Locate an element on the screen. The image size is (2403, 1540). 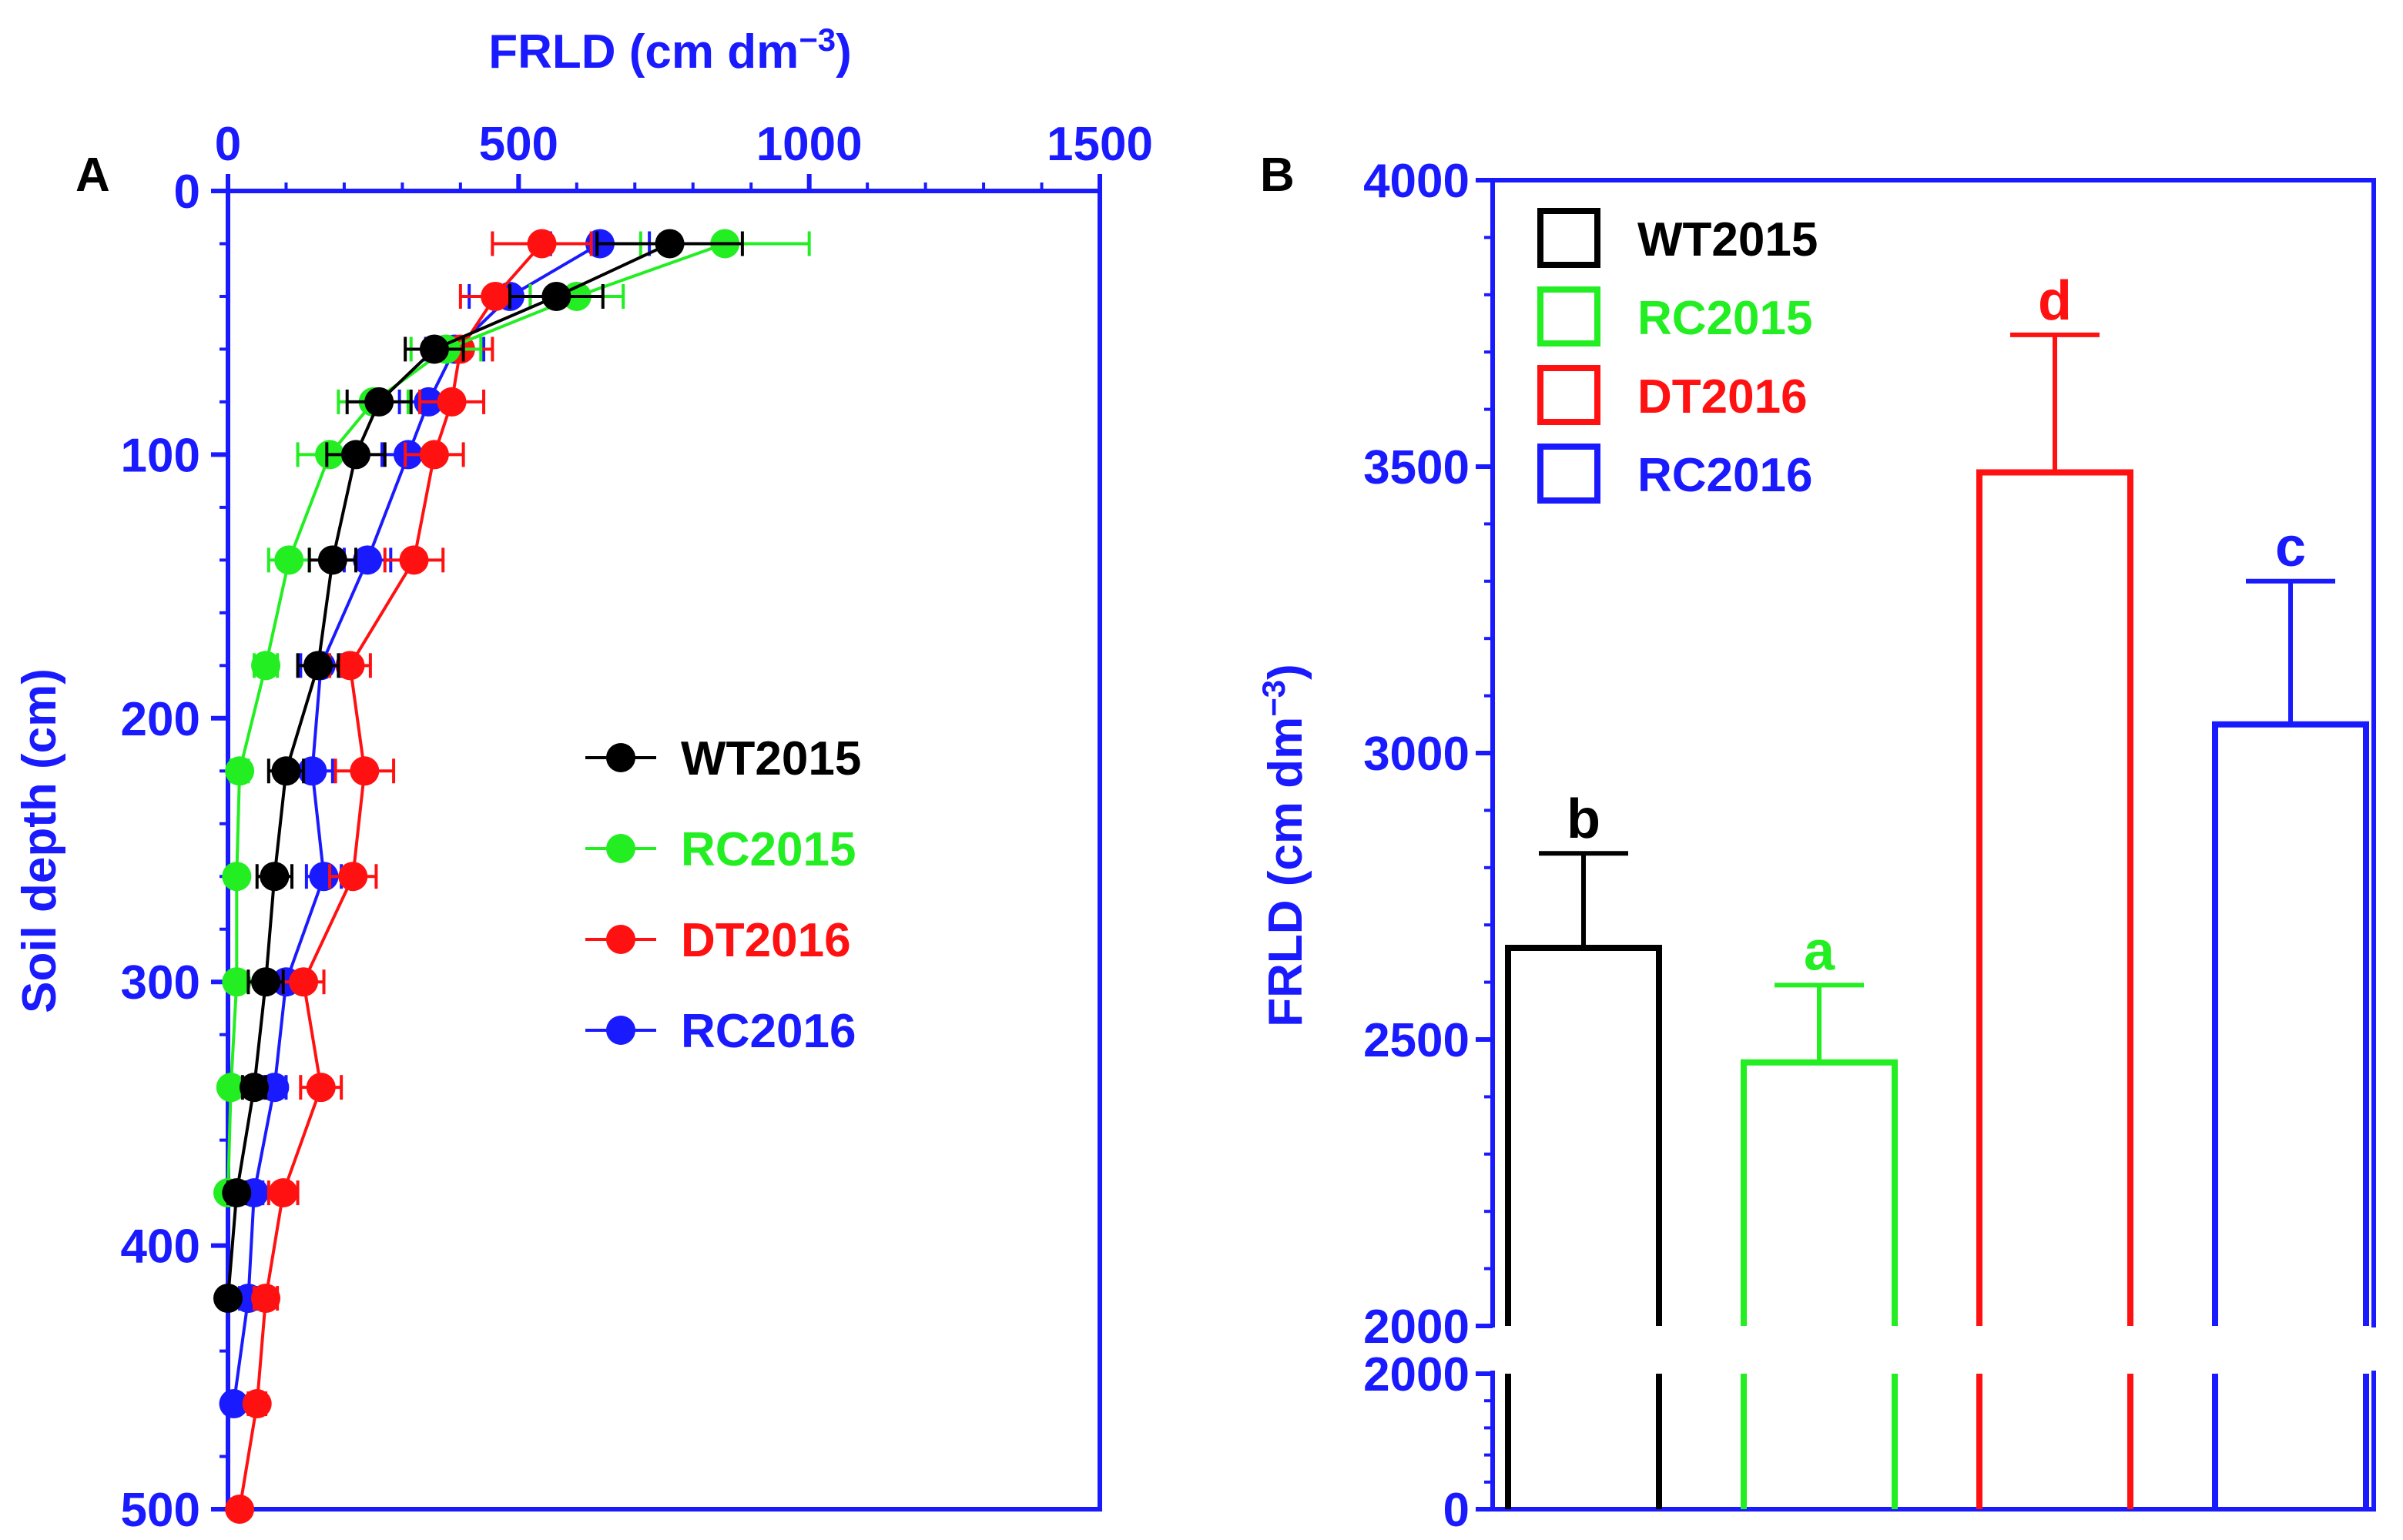
y-tick-label: 3000 is located at coordinates (1417, 754).